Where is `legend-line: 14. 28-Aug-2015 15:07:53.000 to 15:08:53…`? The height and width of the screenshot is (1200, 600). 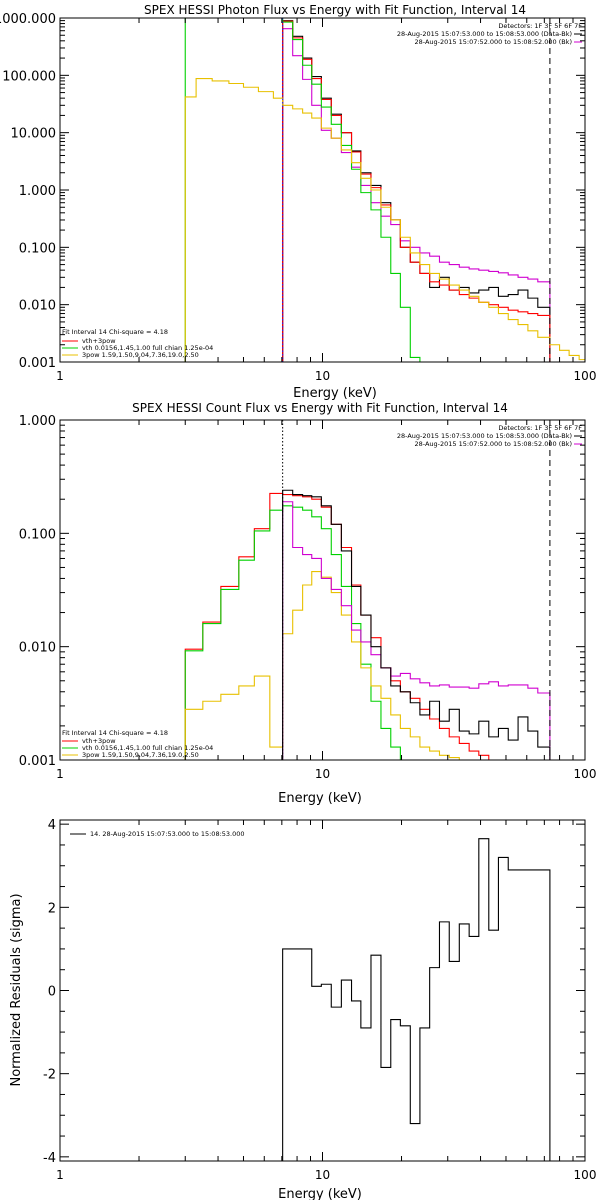 legend-line: 14. 28-Aug-2015 15:07:53.000 to 15:08:53… is located at coordinates (167, 834).